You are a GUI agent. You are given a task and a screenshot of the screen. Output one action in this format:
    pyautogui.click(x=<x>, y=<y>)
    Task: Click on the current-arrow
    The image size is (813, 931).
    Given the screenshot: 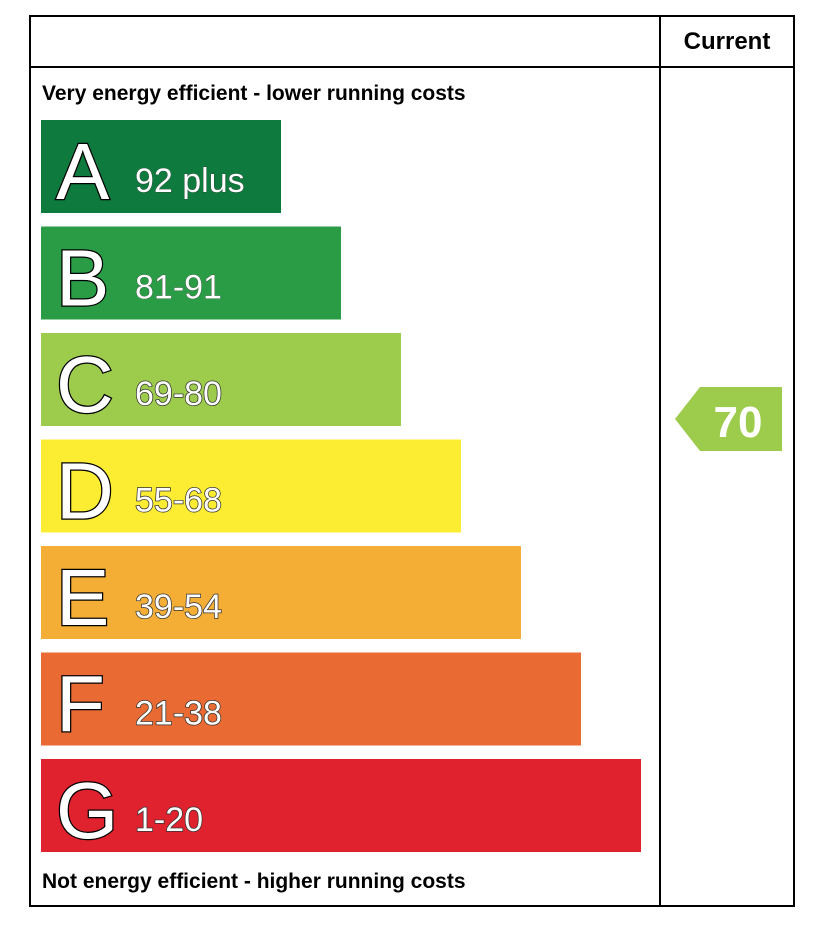 What is the action you would take?
    pyautogui.click(x=728, y=419)
    